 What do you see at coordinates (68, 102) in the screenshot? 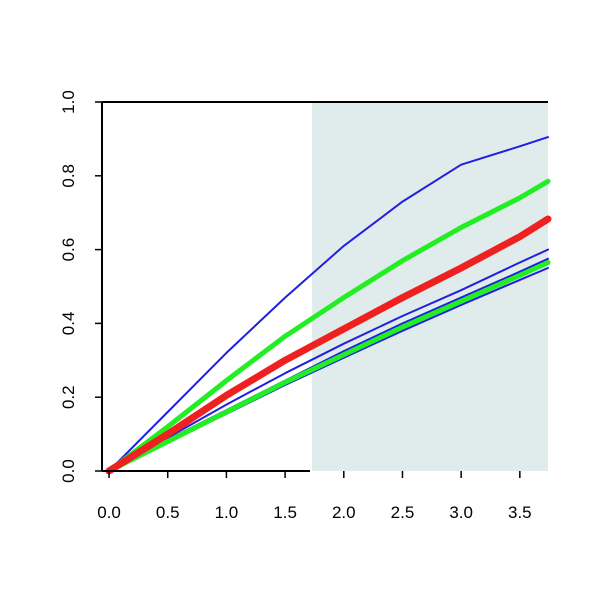
I see `y-tick-label: 1.0` at bounding box center [68, 102].